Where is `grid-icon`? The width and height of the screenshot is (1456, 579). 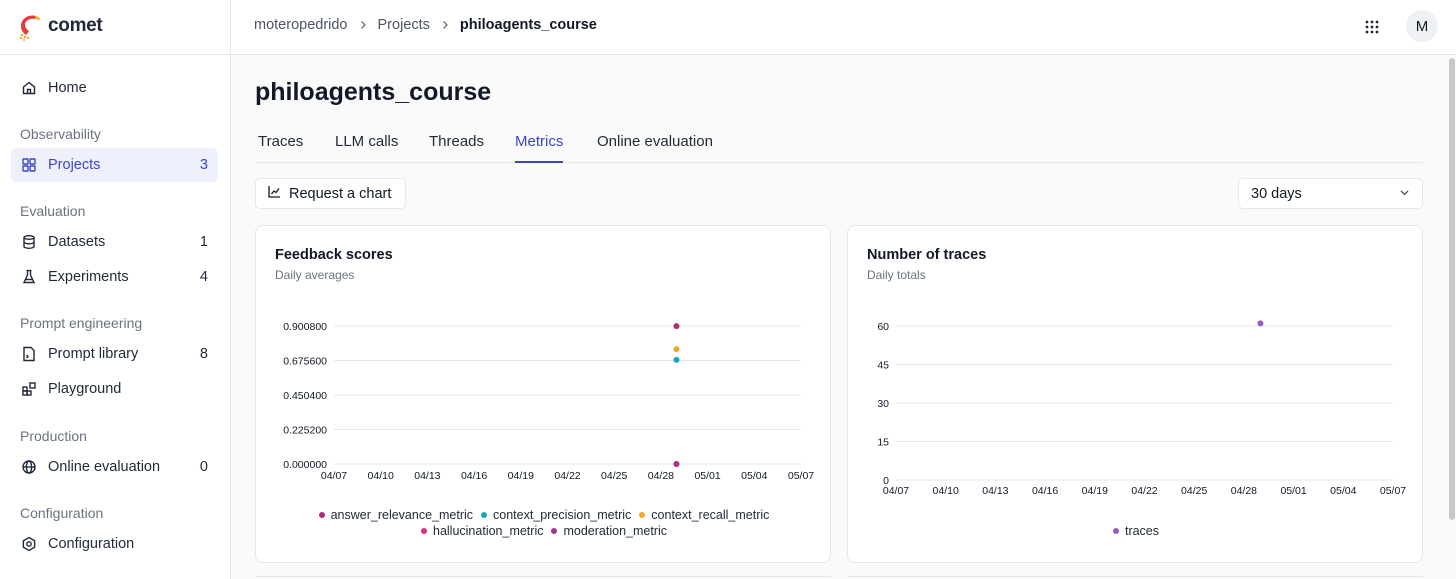
grid-icon is located at coordinates (29, 165).